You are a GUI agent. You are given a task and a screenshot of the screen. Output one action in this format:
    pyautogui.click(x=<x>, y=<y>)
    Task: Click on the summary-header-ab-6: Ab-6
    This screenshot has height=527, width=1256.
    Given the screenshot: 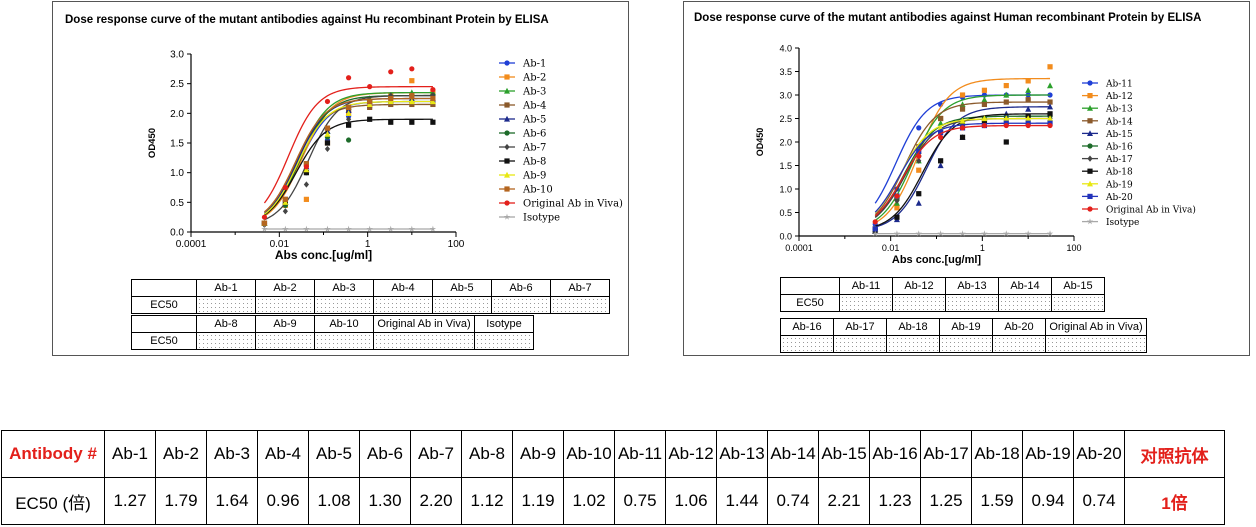 What is the action you would take?
    pyautogui.click(x=385, y=454)
    